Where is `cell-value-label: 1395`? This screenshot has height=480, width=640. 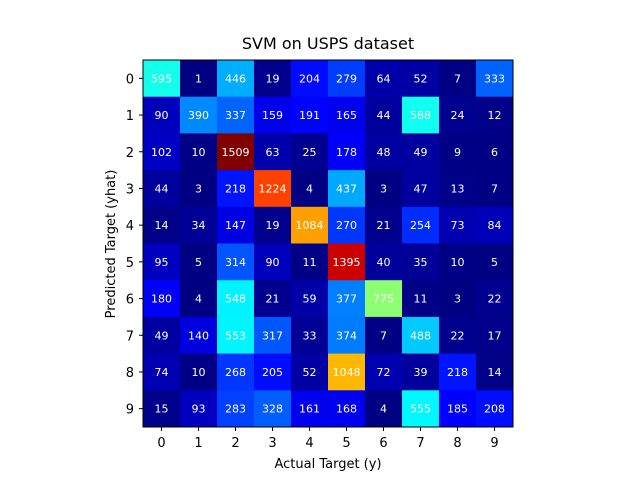 cell-value-label: 1395 is located at coordinates (347, 262).